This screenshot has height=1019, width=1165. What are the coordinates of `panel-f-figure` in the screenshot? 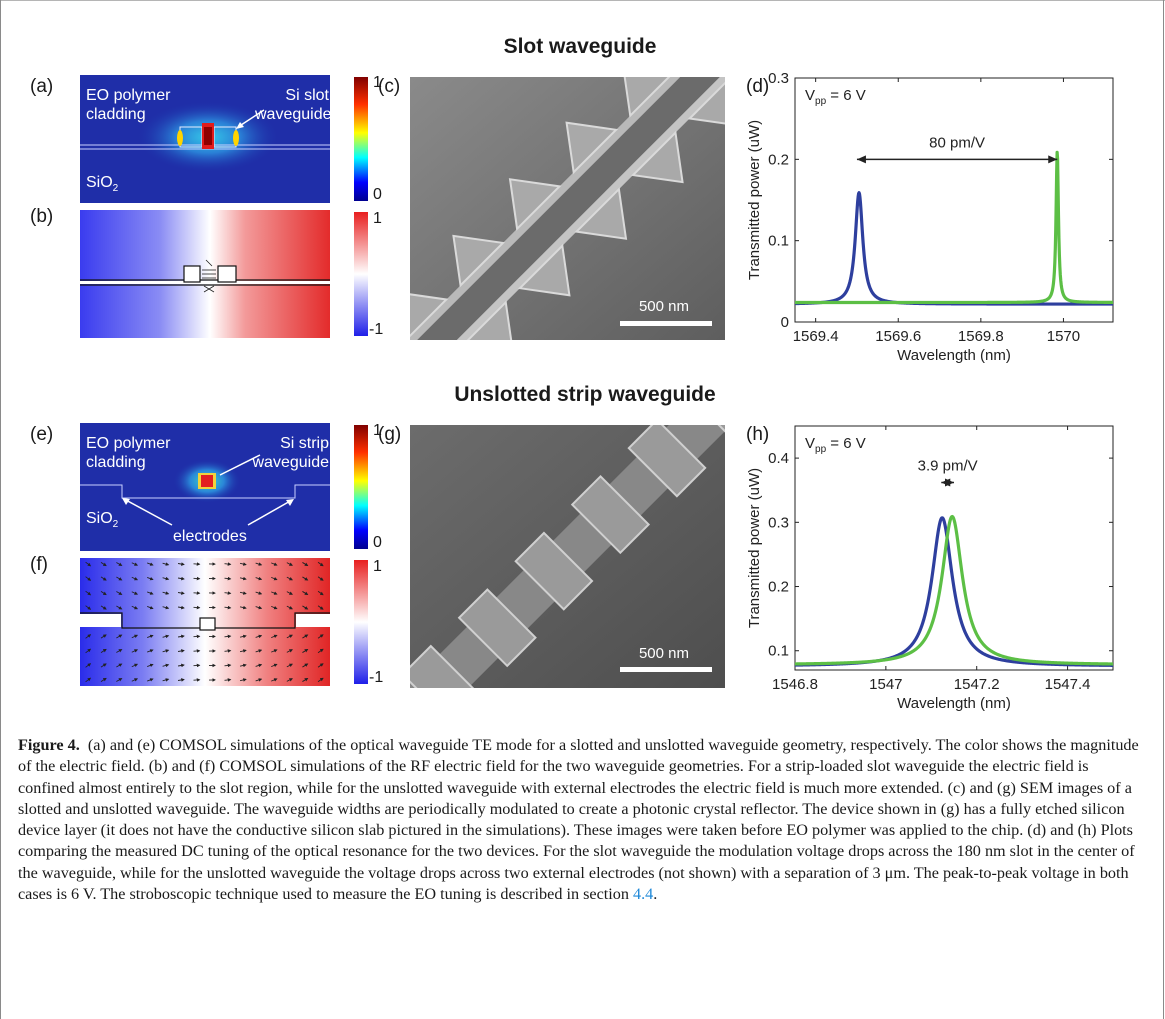 It's located at (224, 622).